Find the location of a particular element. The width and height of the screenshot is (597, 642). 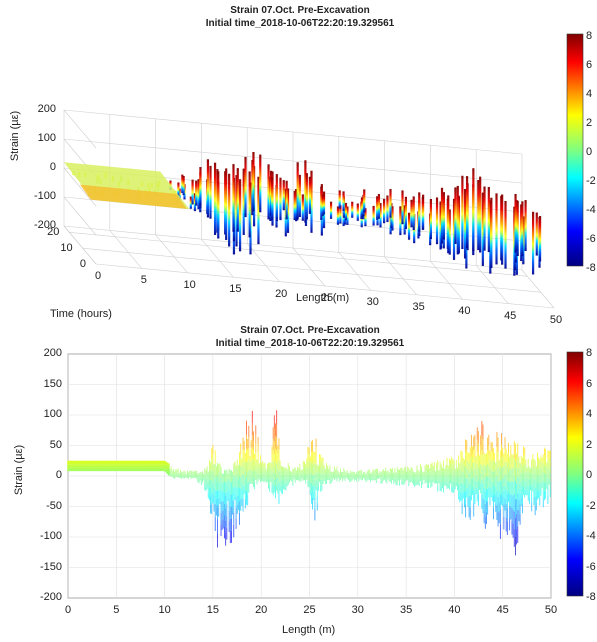

bottom-yaxis-tick: -50 is located at coordinates (54, 505).